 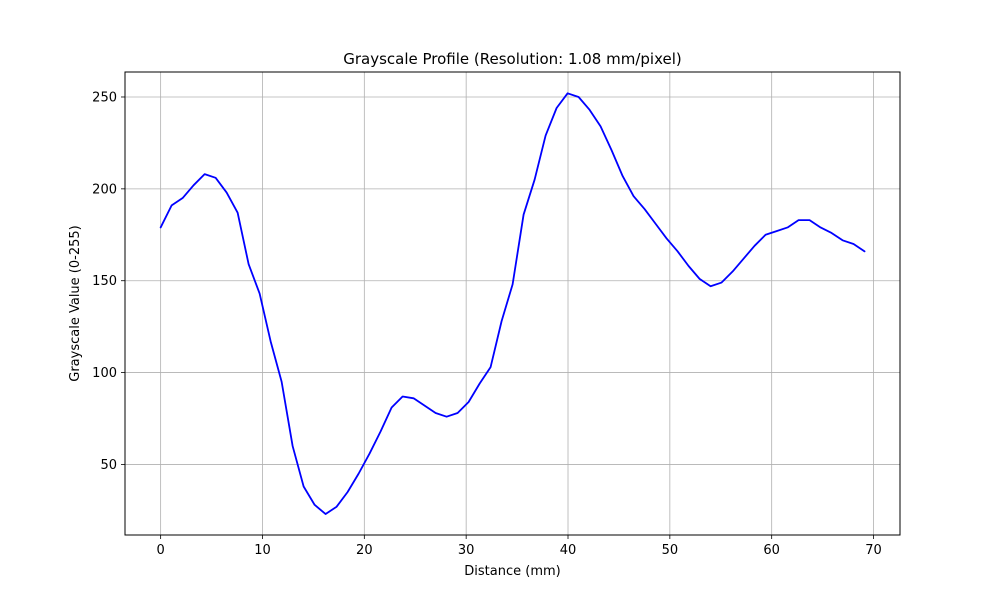 I want to click on x-tick-label: 60, so click(x=771, y=550).